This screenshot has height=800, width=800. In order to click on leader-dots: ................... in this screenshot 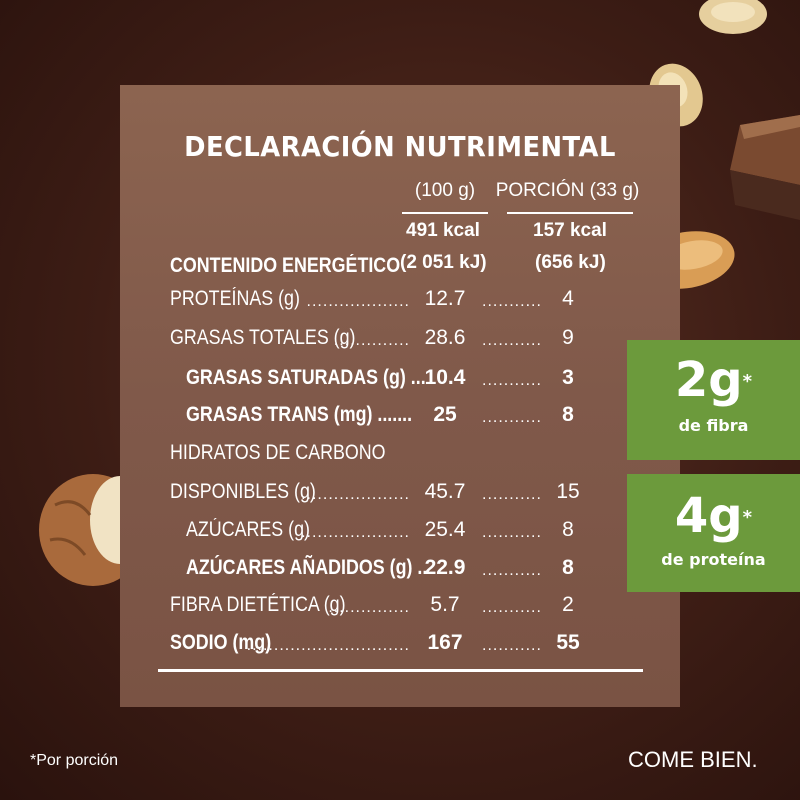, I will do `click(358, 301)`.